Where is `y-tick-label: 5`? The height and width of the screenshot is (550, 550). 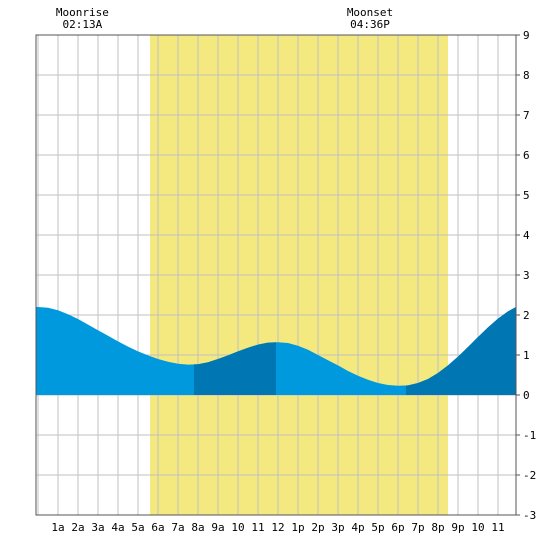
y-tick-label: 5 is located at coordinates (526, 195).